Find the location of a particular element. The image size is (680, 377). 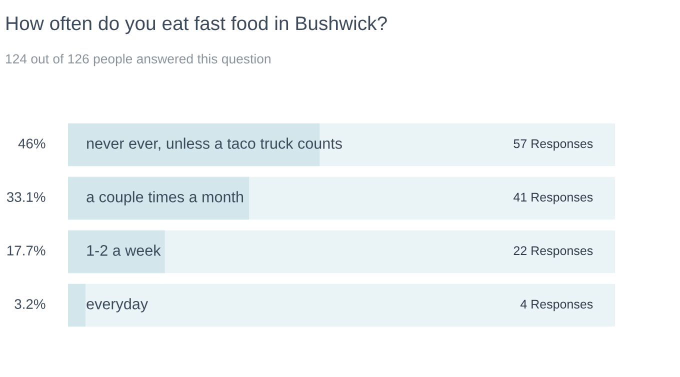

chart-subtitle: 124 out of 126 people answered this question is located at coordinates (138, 60).